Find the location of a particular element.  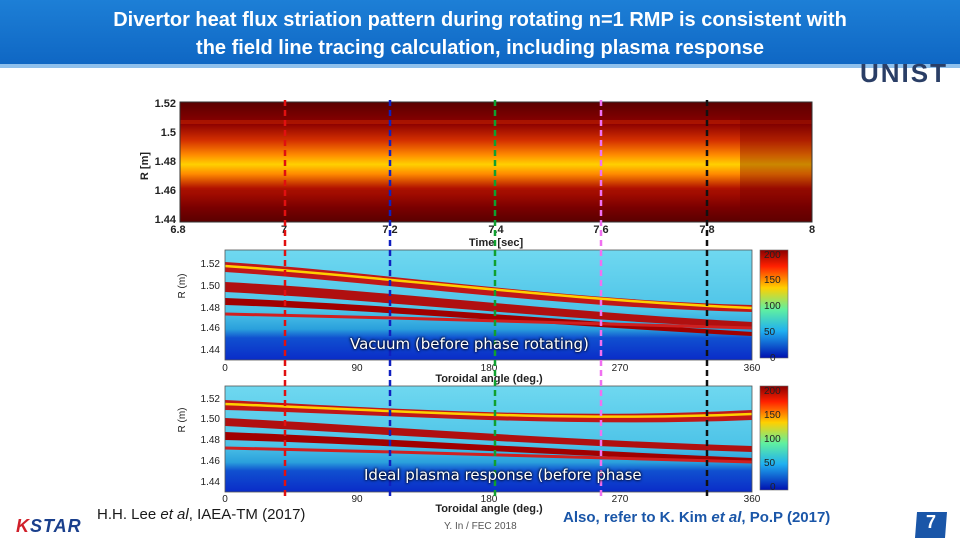

middle-ytick: 1.44 is located at coordinates (211, 350).